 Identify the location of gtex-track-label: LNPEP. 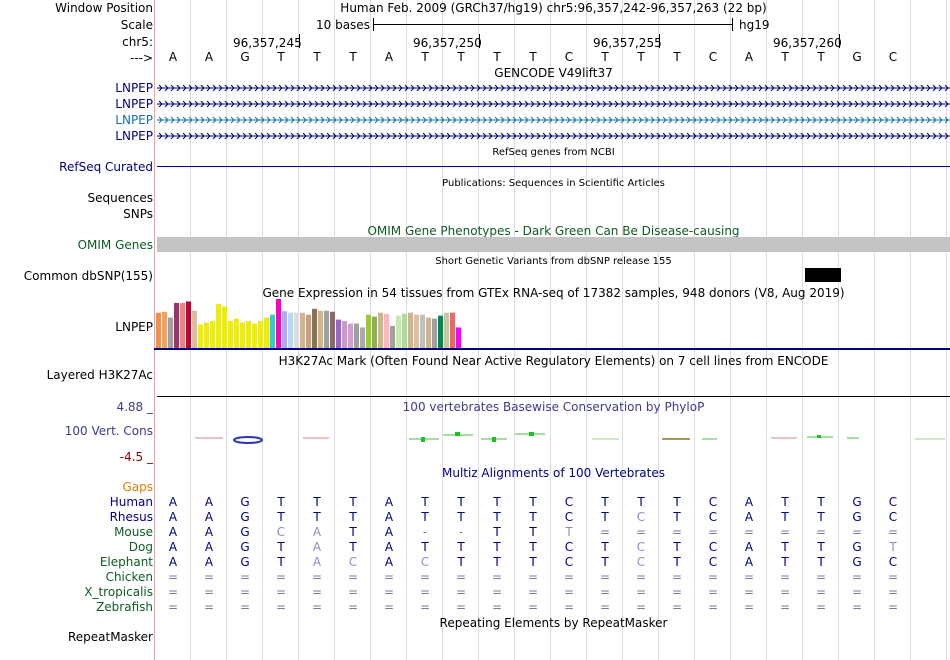
(134, 327).